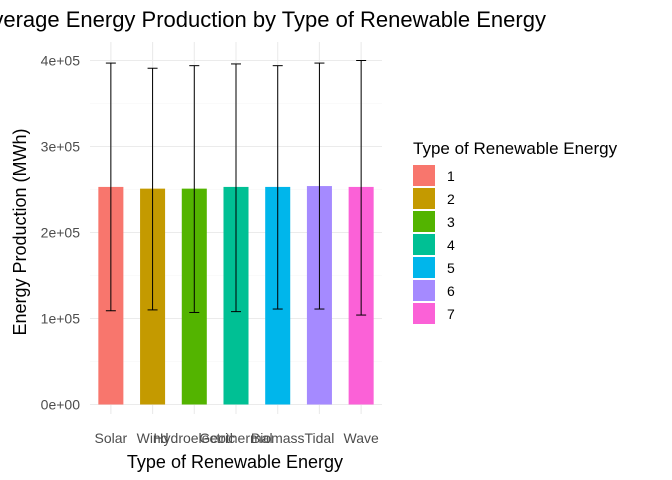  I want to click on legend-label: 1, so click(451, 176).